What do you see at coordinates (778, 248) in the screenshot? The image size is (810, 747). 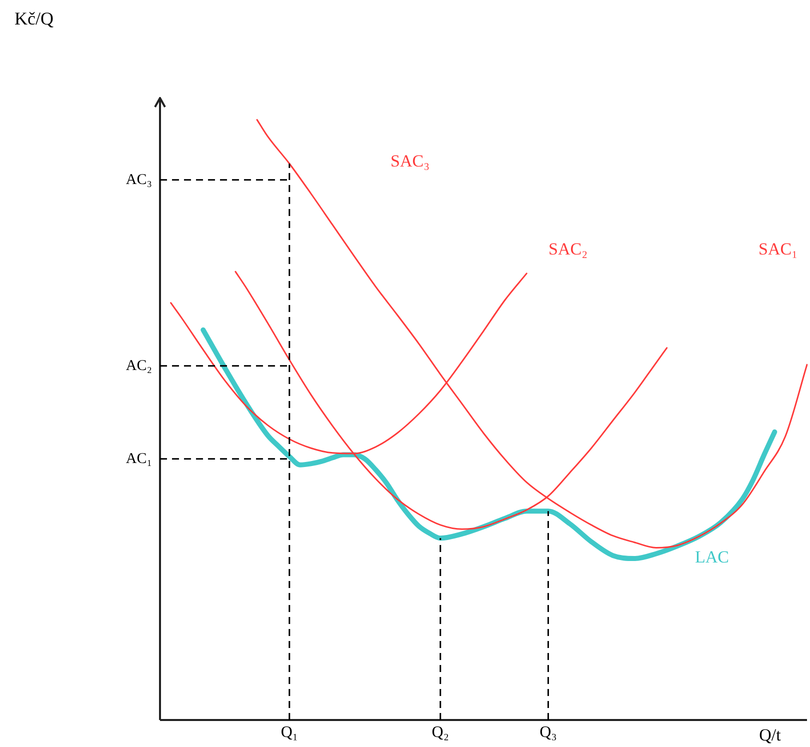 I see `annotation: SAC₁` at bounding box center [778, 248].